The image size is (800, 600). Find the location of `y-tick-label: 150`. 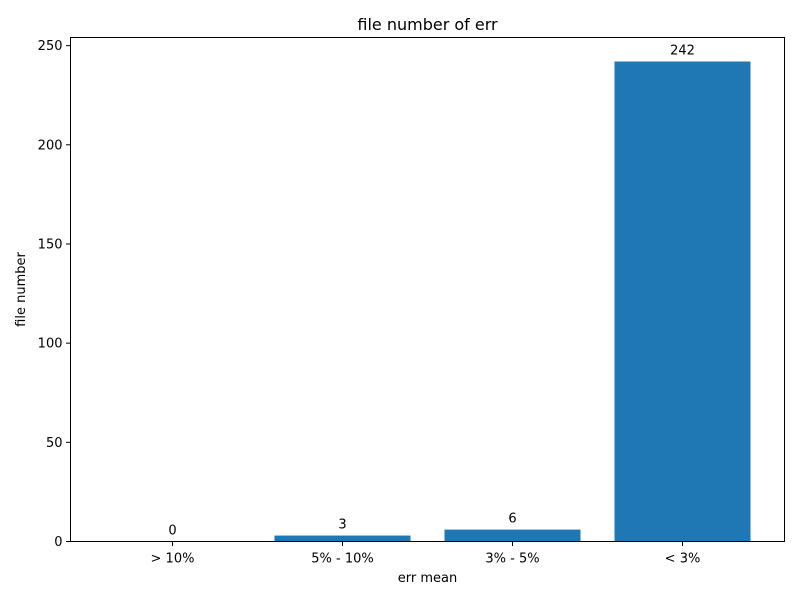

y-tick-label: 150 is located at coordinates (50, 244).